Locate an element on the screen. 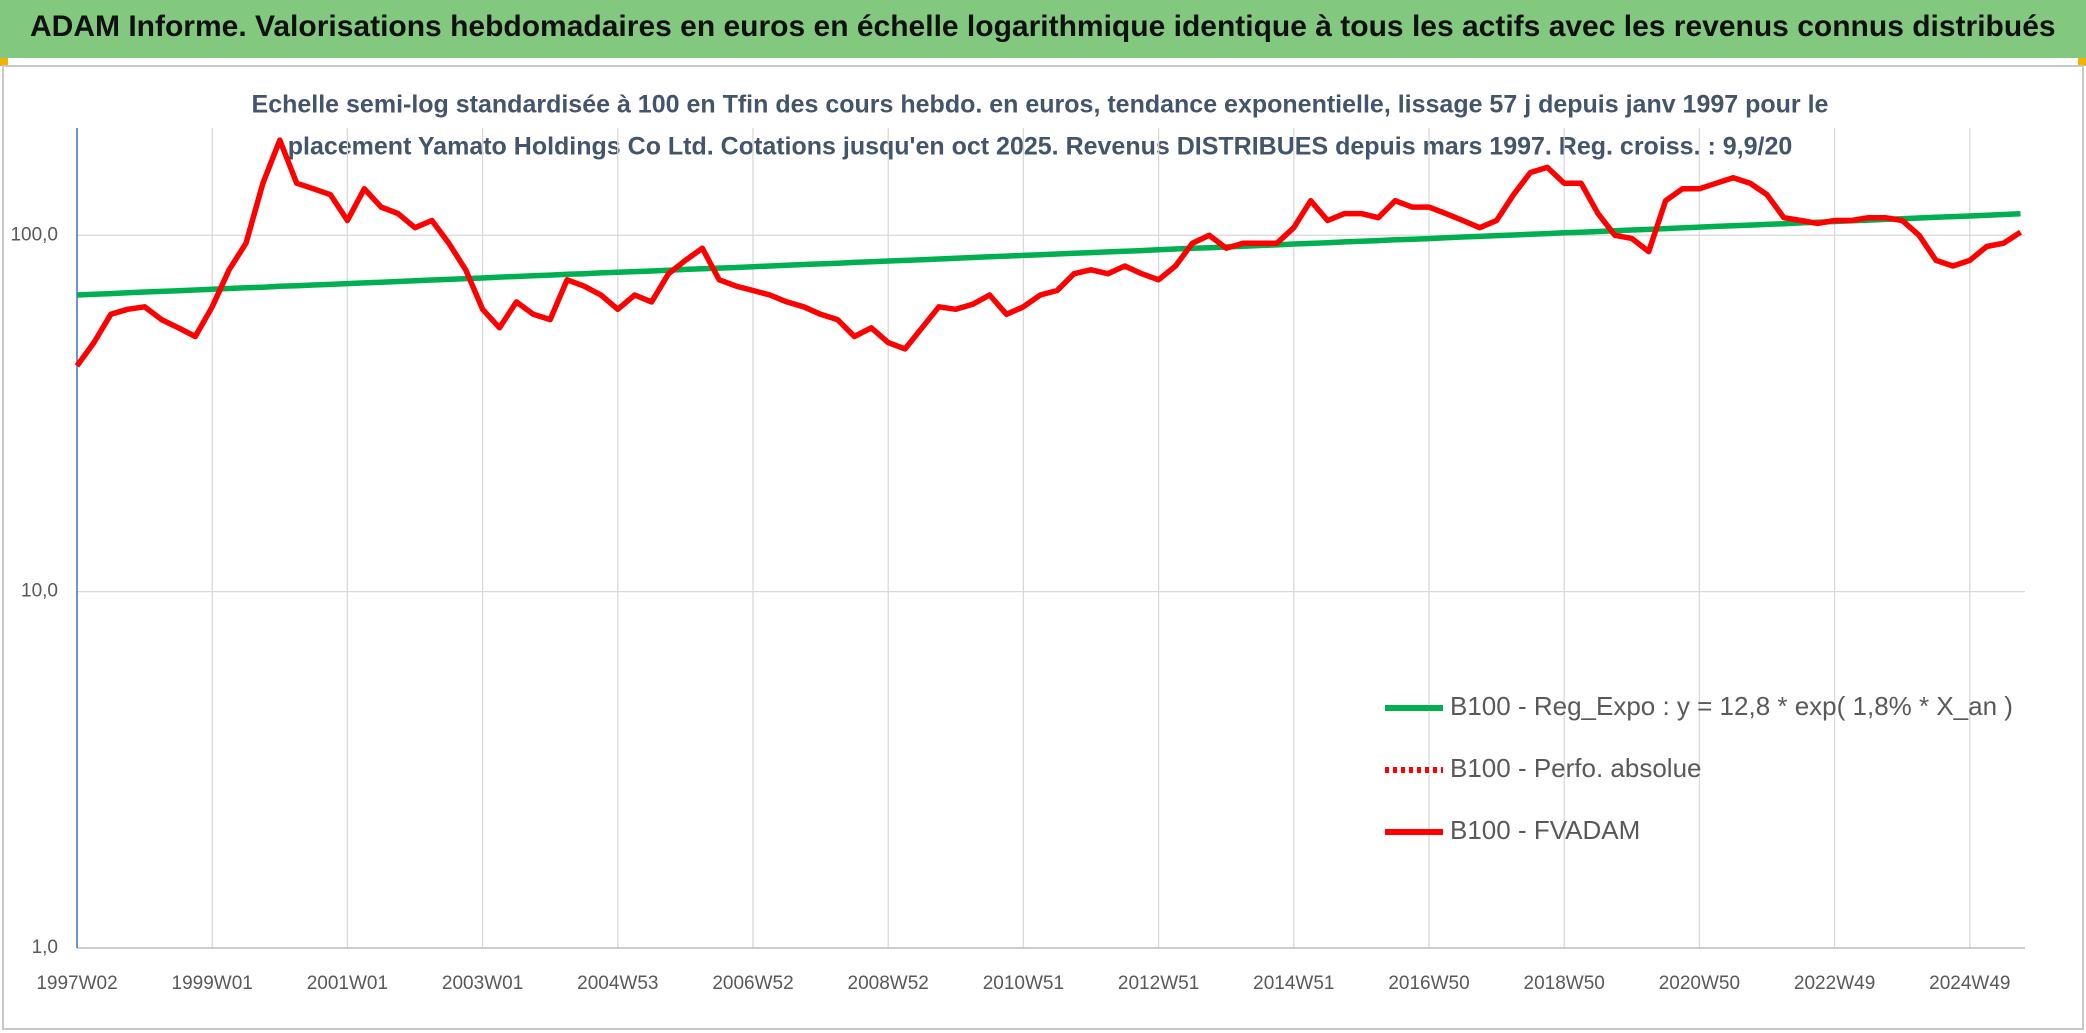 This screenshot has height=1033, width=2086. x-tick-label: 2003W01 is located at coordinates (482, 983).